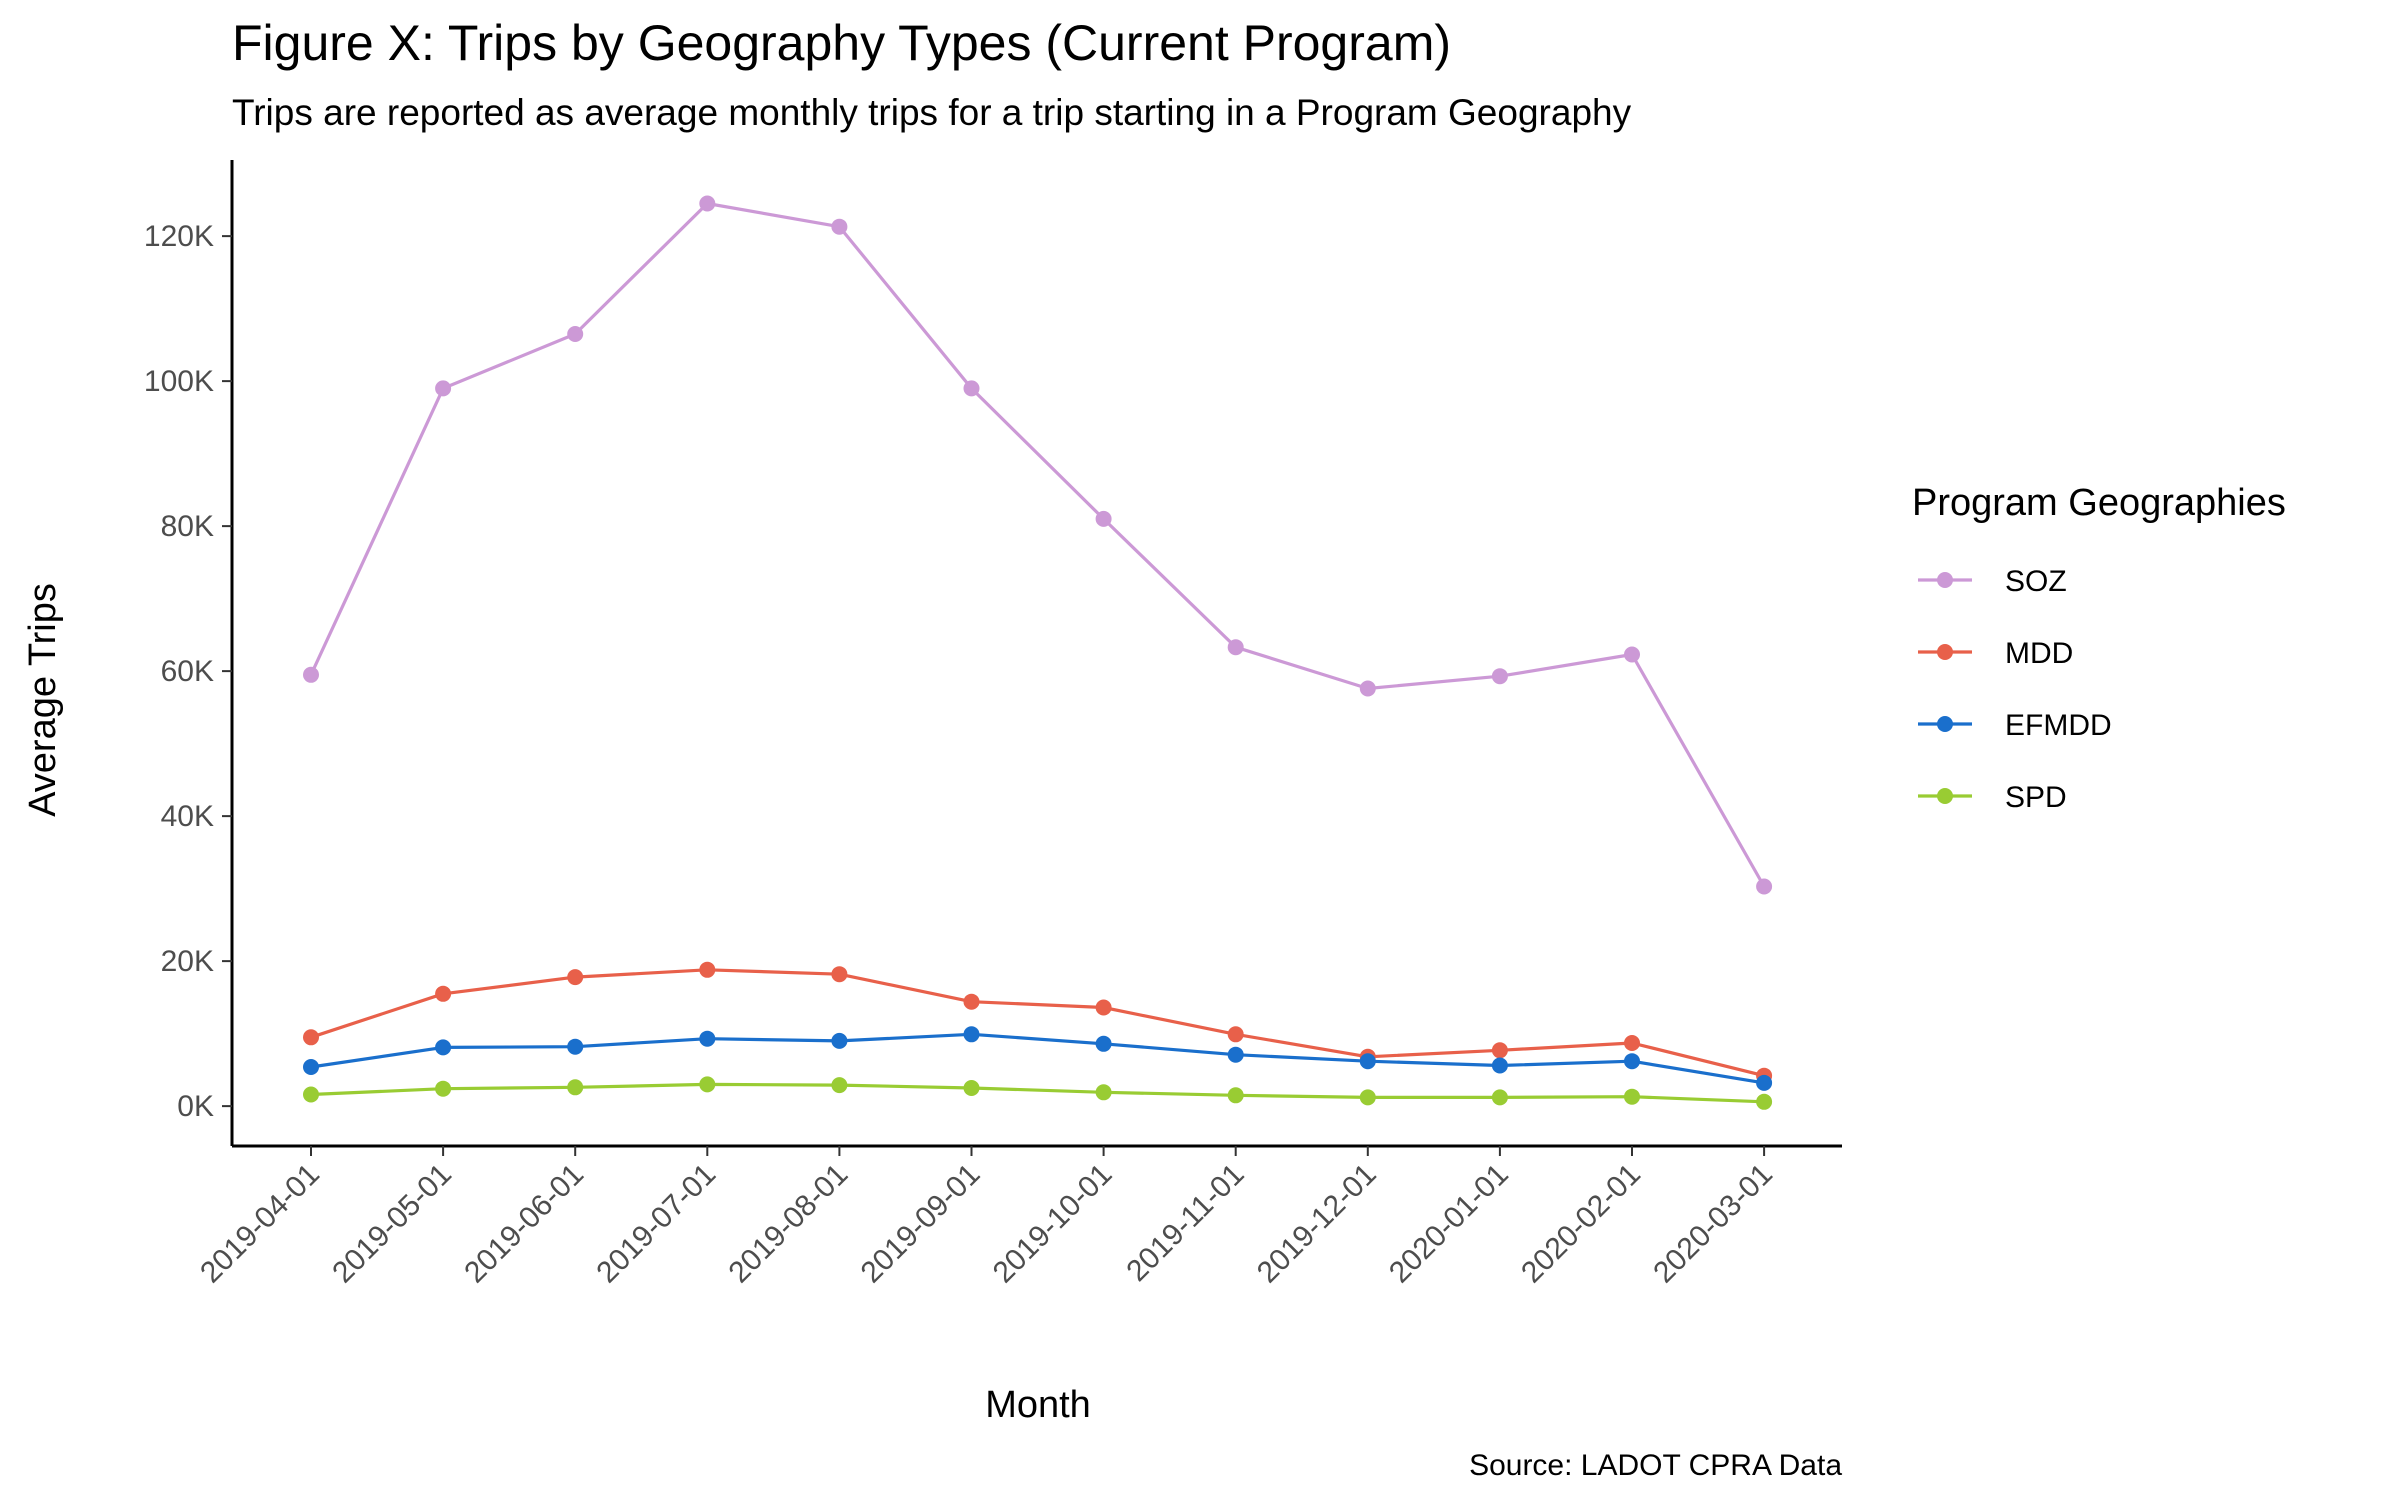 The height and width of the screenshot is (1500, 2400). I want to click on x-tick-label: 2019-05-01, so click(392, 1224).